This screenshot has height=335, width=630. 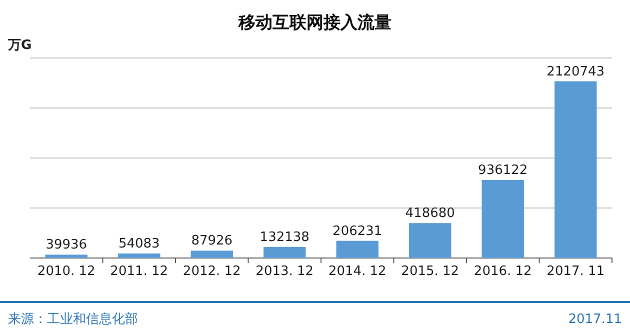 What do you see at coordinates (595, 319) in the screenshot?
I see `text: 2017.11` at bounding box center [595, 319].